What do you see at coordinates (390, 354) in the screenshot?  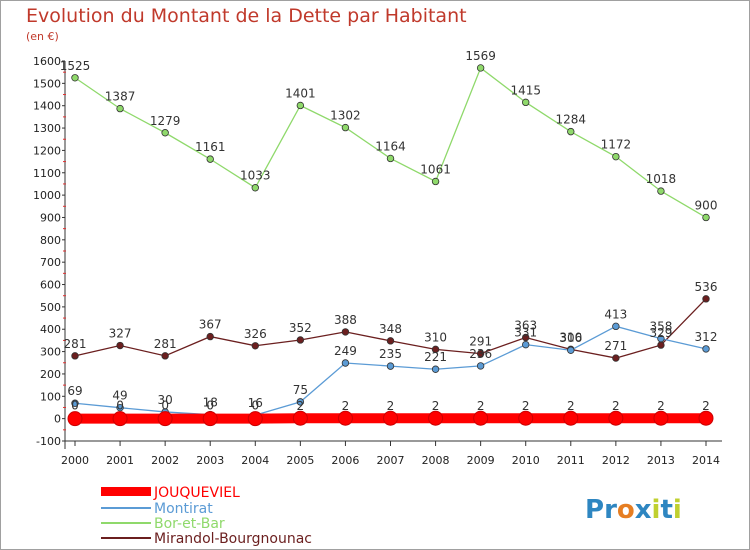 I see `data-label: 235` at bounding box center [390, 354].